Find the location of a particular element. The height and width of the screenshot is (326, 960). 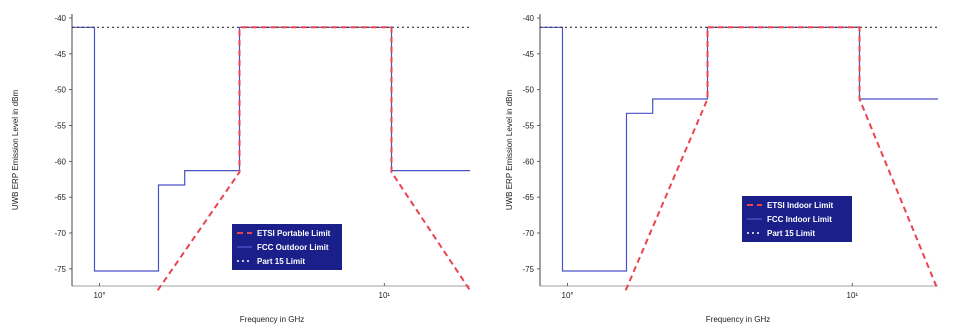

legend-label: ETSI Indoor Limit is located at coordinates (800, 205).